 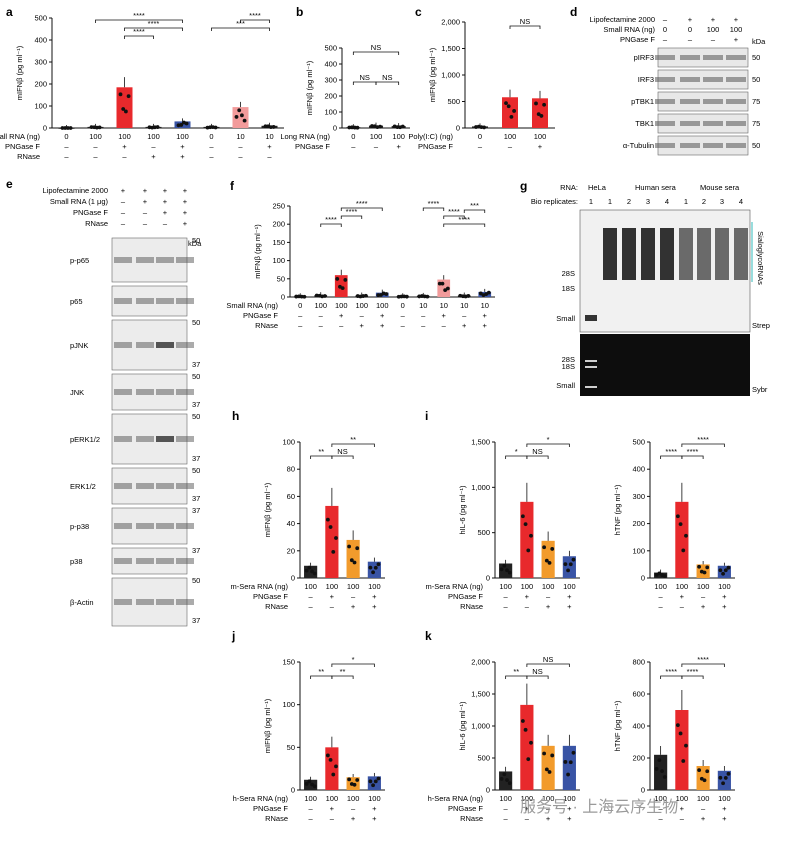 What do you see at coordinates (444, 305) in the screenshot?
I see `condition-value: 10` at bounding box center [444, 305].